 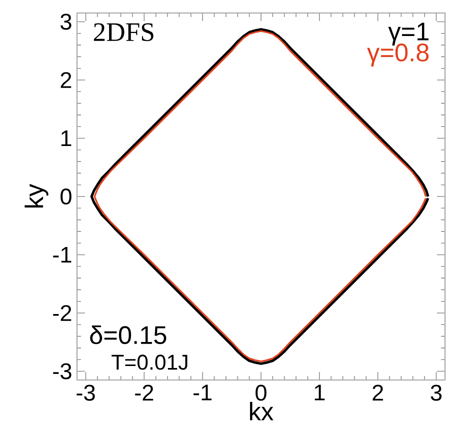 What do you see at coordinates (144, 392) in the screenshot?
I see `x-tick-label: -2` at bounding box center [144, 392].